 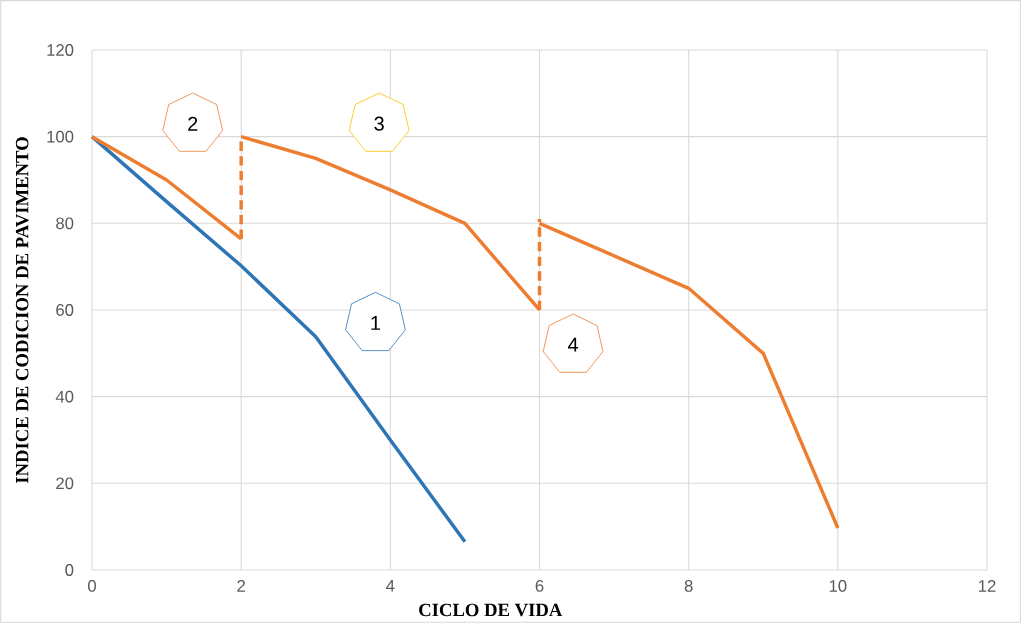 I want to click on y-tick-label: 100, so click(x=60, y=136).